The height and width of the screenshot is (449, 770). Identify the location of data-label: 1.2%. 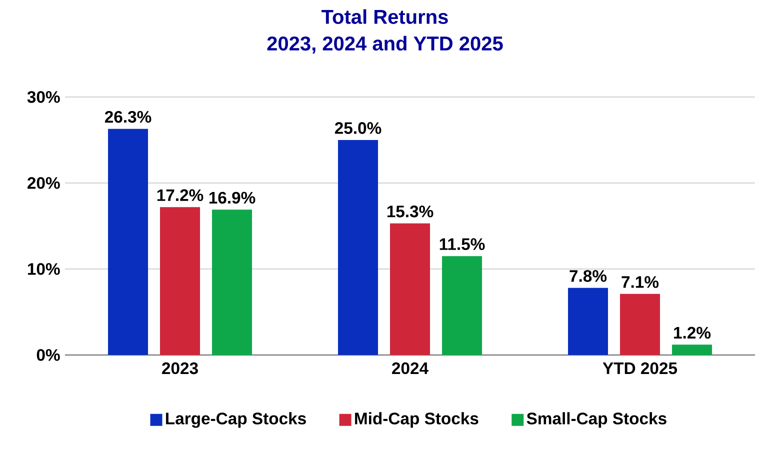
(692, 332).